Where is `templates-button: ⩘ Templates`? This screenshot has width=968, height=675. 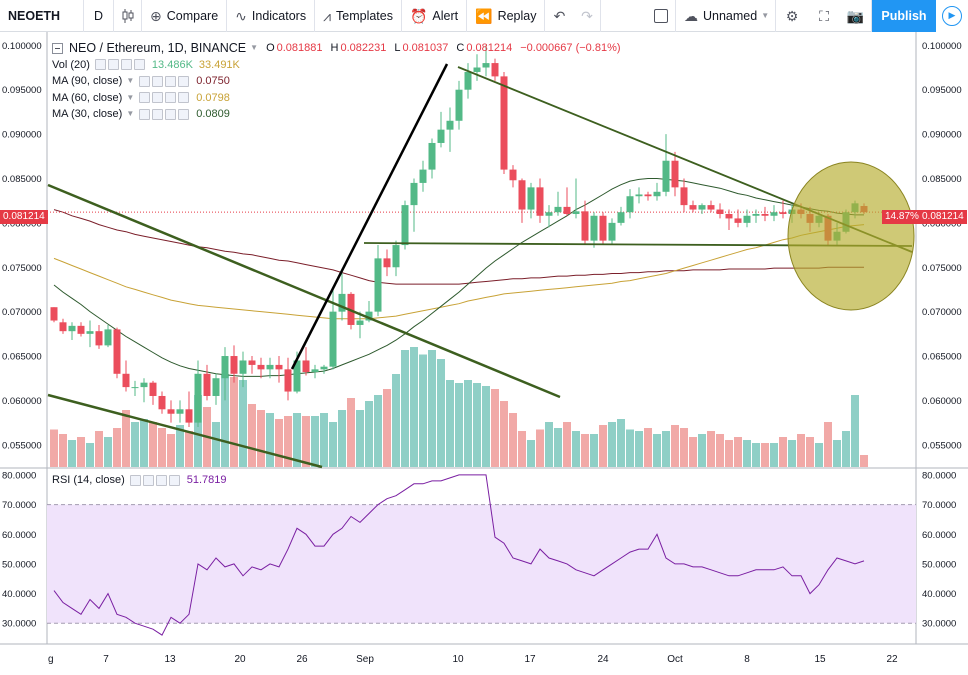 templates-button: ⩘ Templates is located at coordinates (358, 16).